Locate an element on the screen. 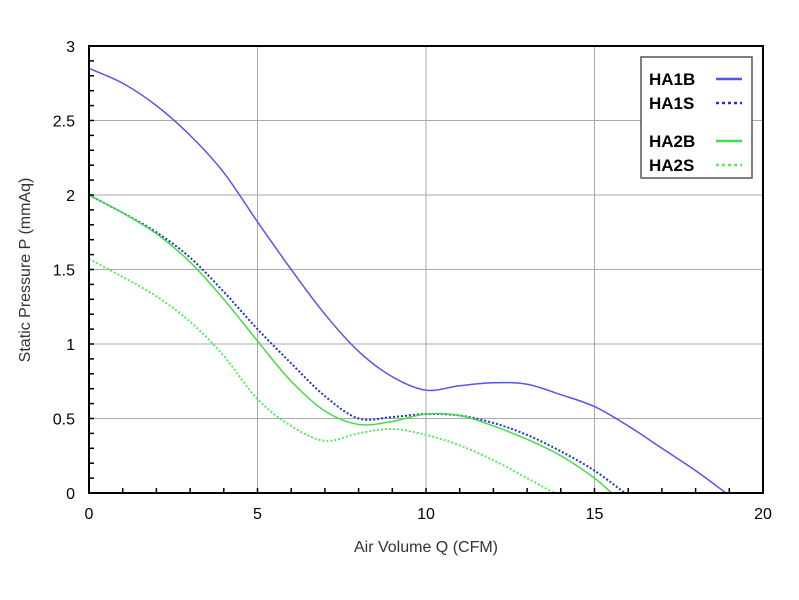 The height and width of the screenshot is (600, 799). legend-box is located at coordinates (696, 117).